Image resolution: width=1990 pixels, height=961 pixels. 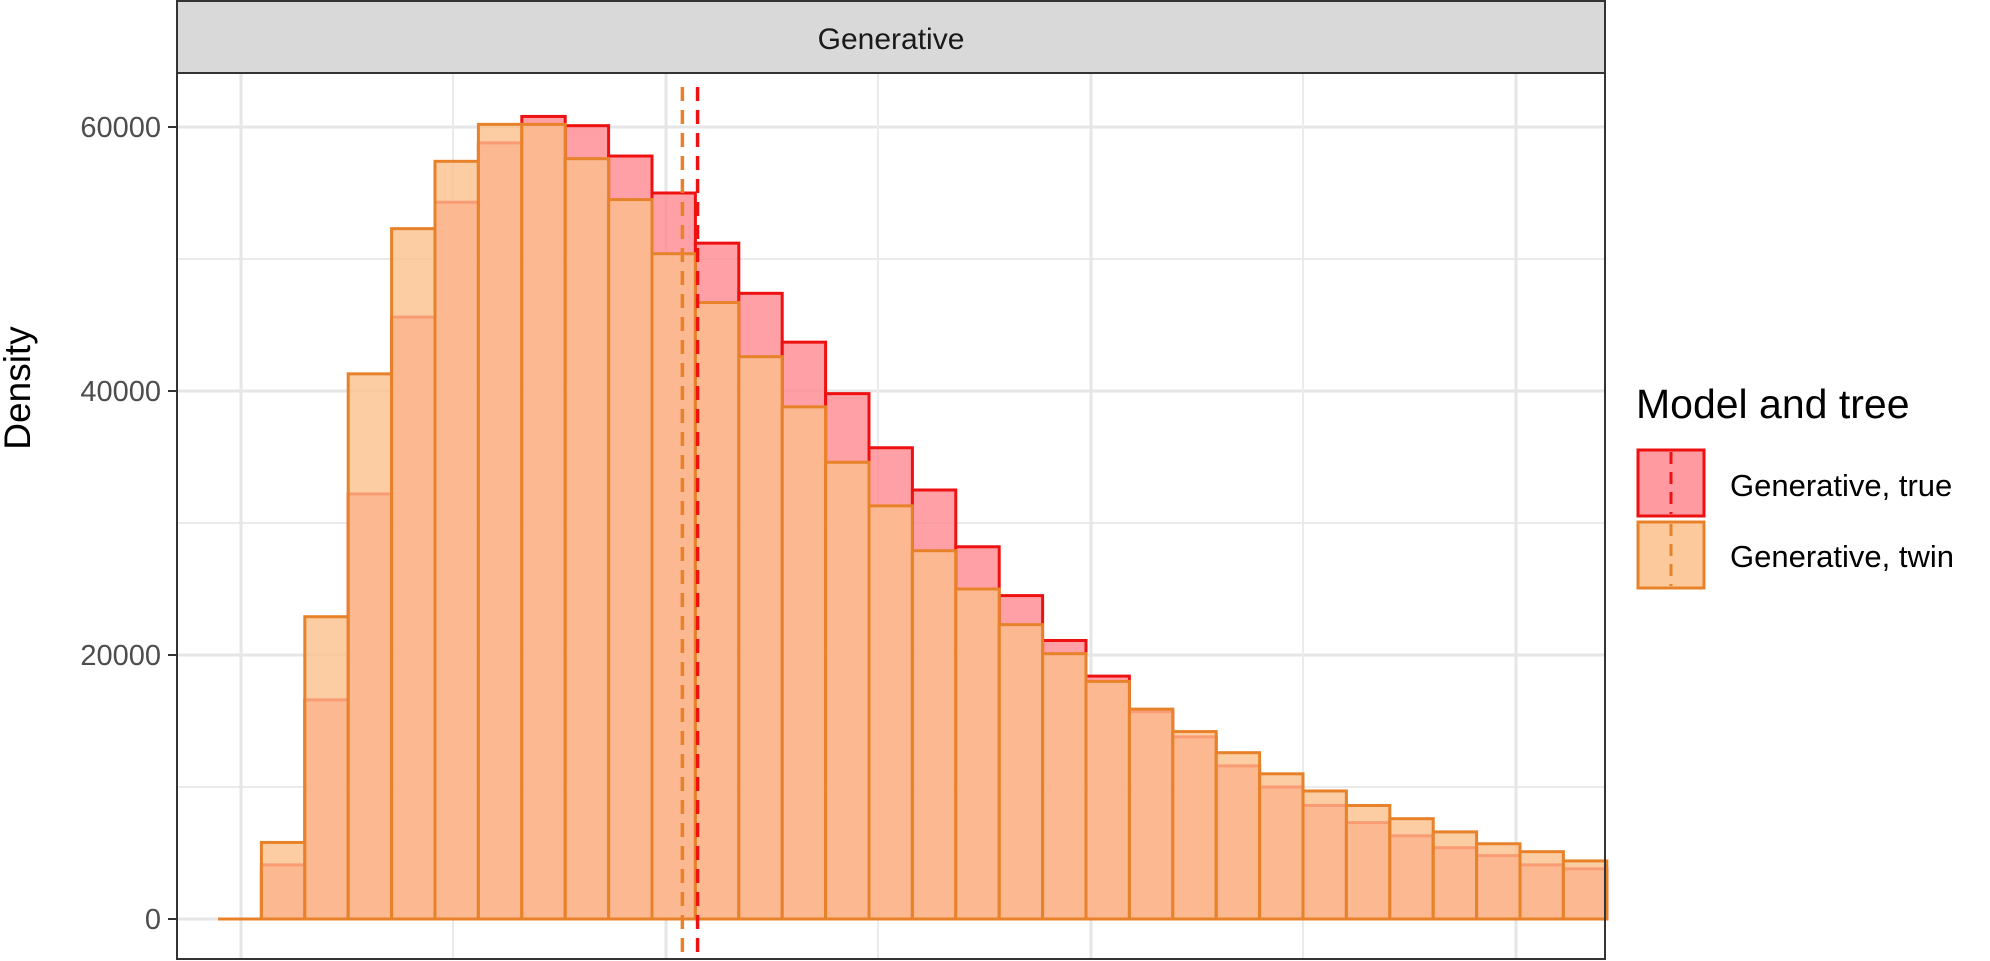 I want to click on y-tick-label: 40000, so click(x=120, y=392).